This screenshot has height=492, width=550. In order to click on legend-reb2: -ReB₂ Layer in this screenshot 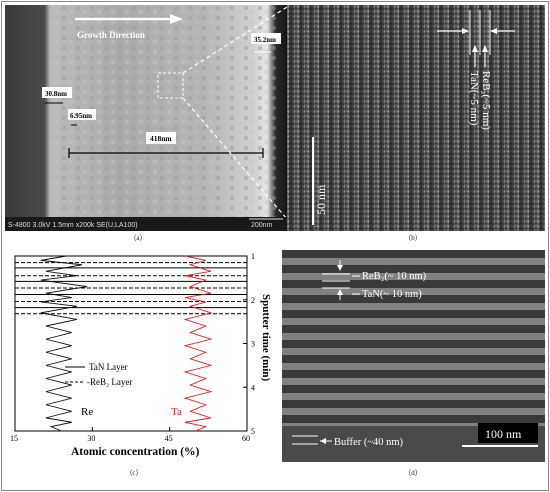, I will do `click(109, 382)`.